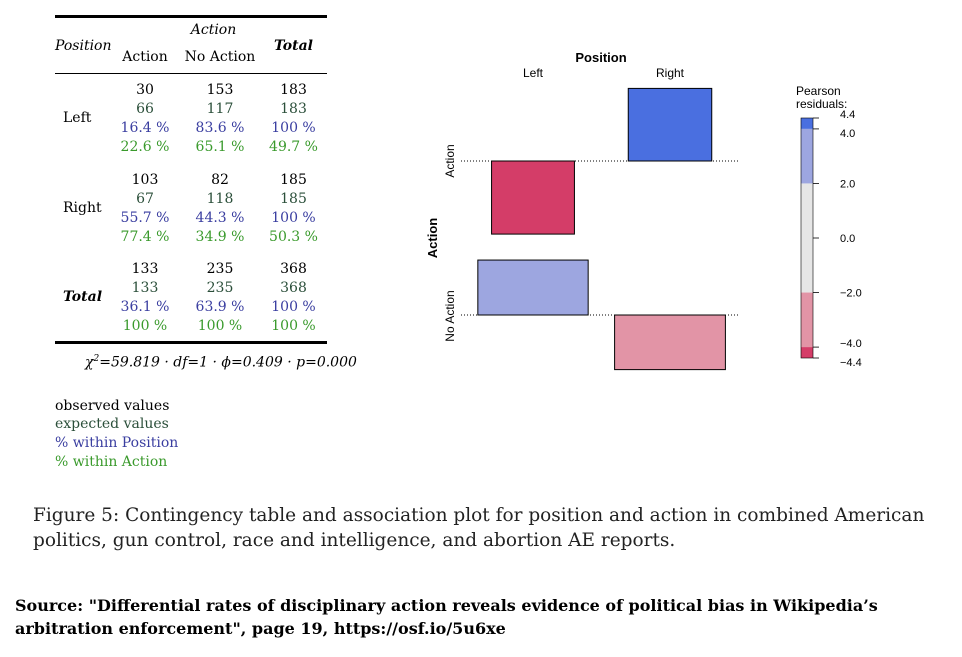 The height and width of the screenshot is (657, 962). What do you see at coordinates (145, 237) in the screenshot?
I see `cell-pct-col: 77.4 %` at bounding box center [145, 237].